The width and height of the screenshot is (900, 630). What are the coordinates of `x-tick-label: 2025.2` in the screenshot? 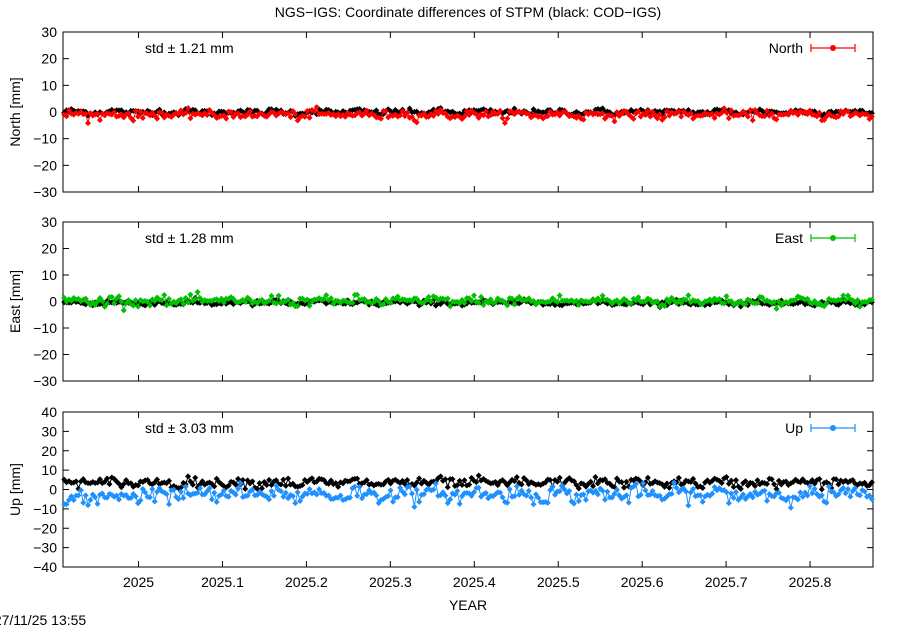 It's located at (306, 582).